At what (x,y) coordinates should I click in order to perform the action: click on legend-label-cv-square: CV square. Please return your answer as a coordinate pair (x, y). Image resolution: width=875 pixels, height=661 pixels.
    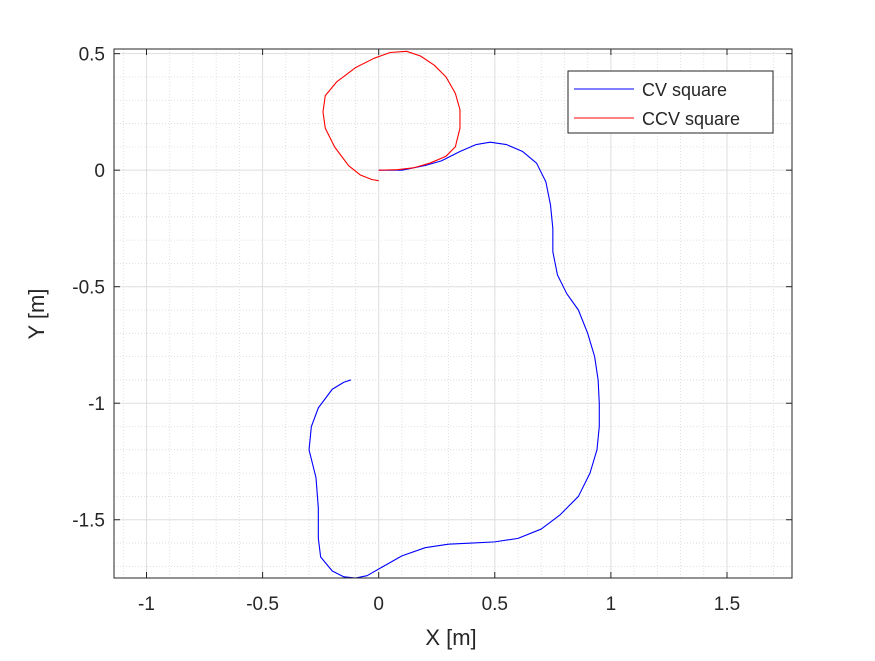
    Looking at the image, I should click on (684, 90).